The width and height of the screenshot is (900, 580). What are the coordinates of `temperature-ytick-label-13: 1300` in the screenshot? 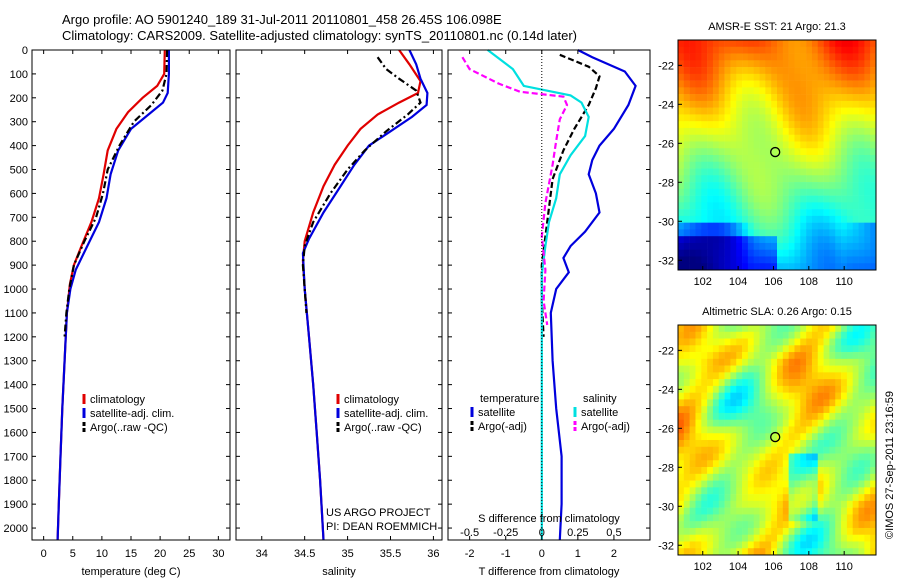 It's located at (16, 362).